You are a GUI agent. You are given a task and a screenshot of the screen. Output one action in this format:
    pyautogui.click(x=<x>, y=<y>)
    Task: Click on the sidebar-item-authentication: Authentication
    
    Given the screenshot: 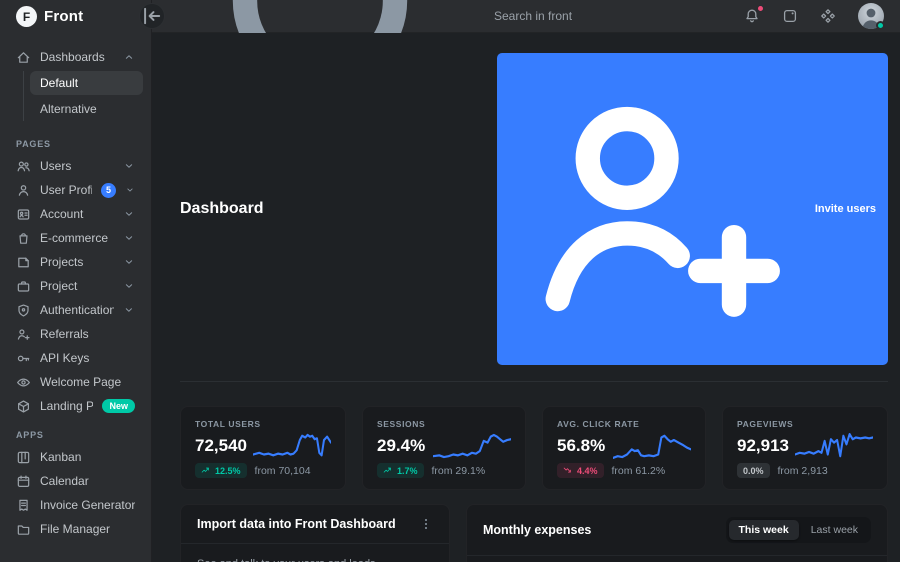 What is the action you would take?
    pyautogui.click(x=75, y=310)
    